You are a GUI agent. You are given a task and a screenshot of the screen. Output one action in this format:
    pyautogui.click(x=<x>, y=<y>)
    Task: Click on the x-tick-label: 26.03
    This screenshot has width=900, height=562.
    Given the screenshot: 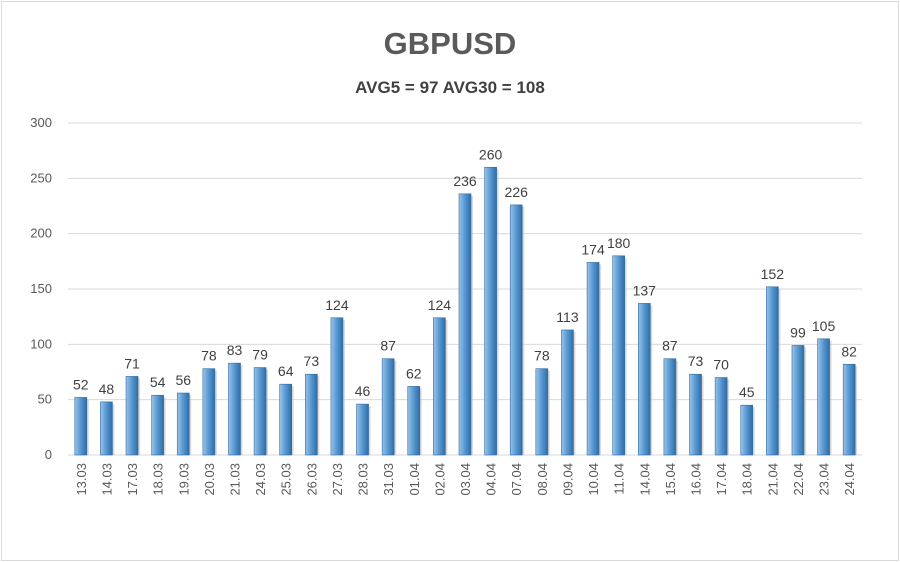 What is the action you would take?
    pyautogui.click(x=311, y=479)
    